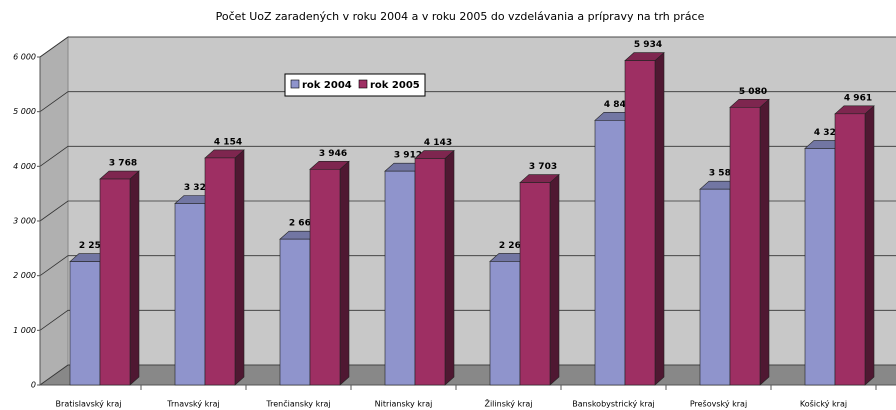  What do you see at coordinates (618, 105) in the screenshot?
I see `value-label: 4 842` at bounding box center [618, 105].